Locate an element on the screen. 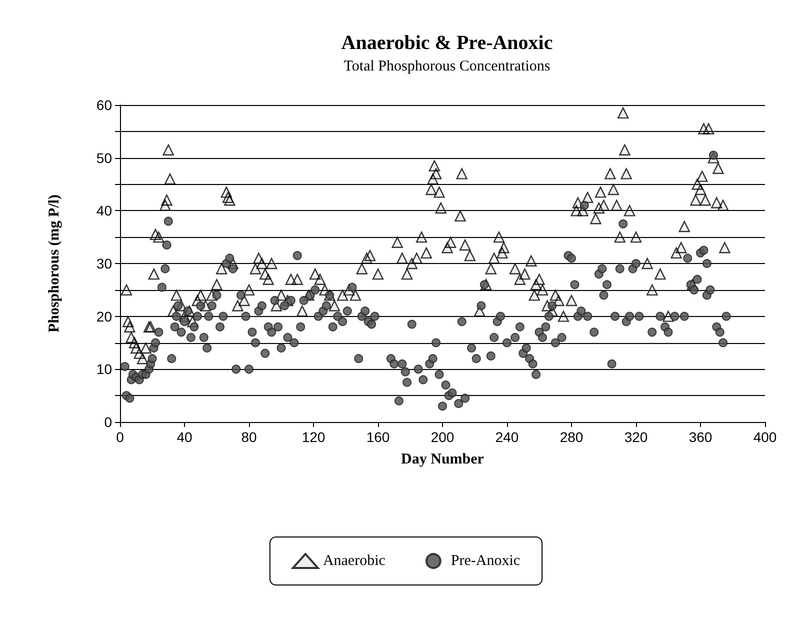  x-tick-label: 200 is located at coordinates (442, 437).